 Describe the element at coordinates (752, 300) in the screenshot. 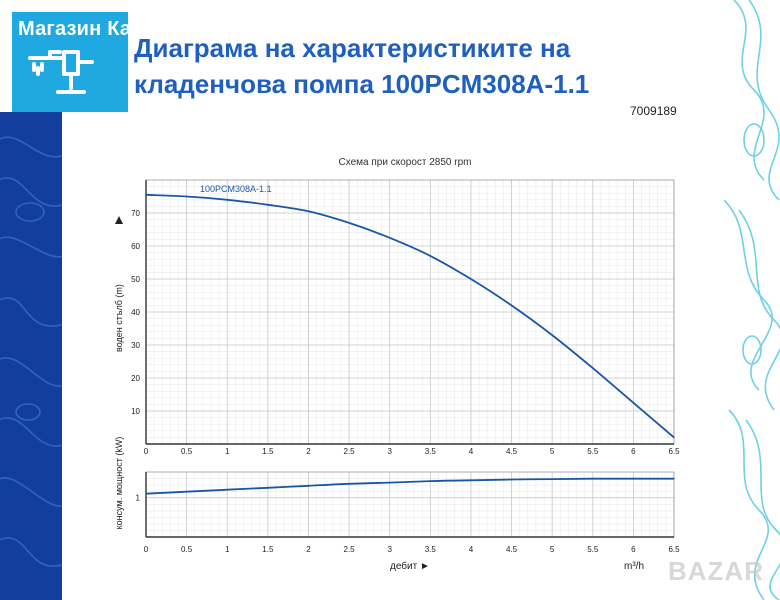

I see `right-decoration` at that location.